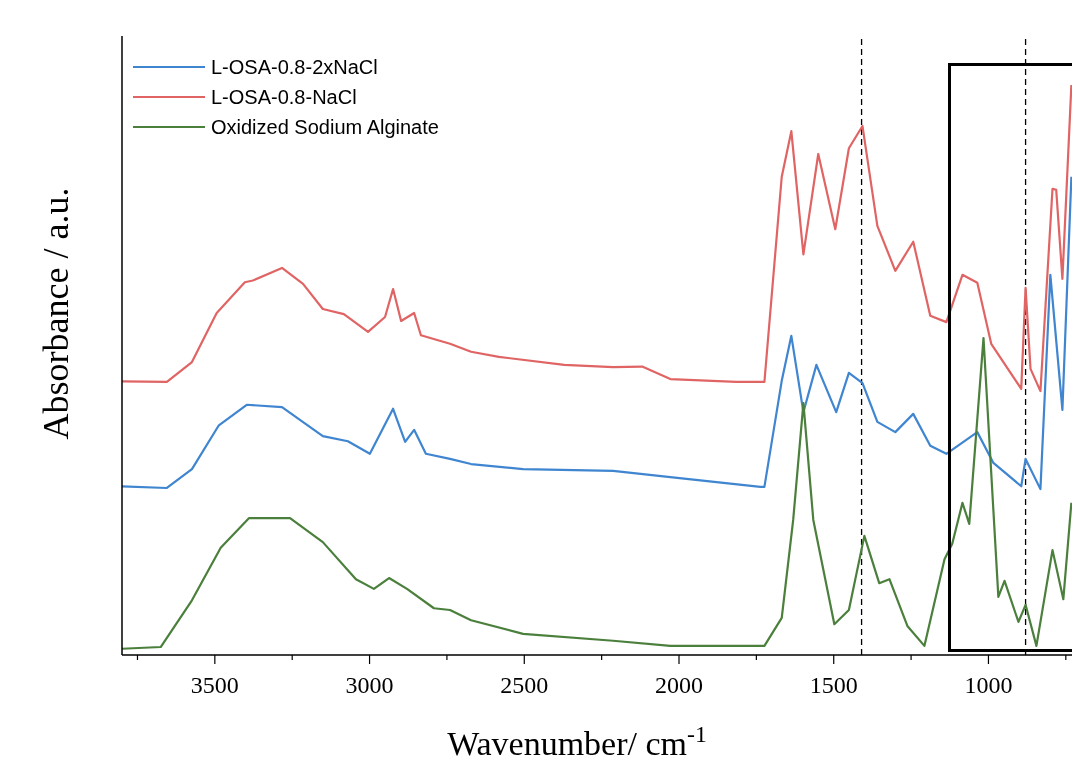 This screenshot has width=1072, height=763. Describe the element at coordinates (56, 313) in the screenshot. I see `y-axis-title: Absorbance / a.u.` at that location.